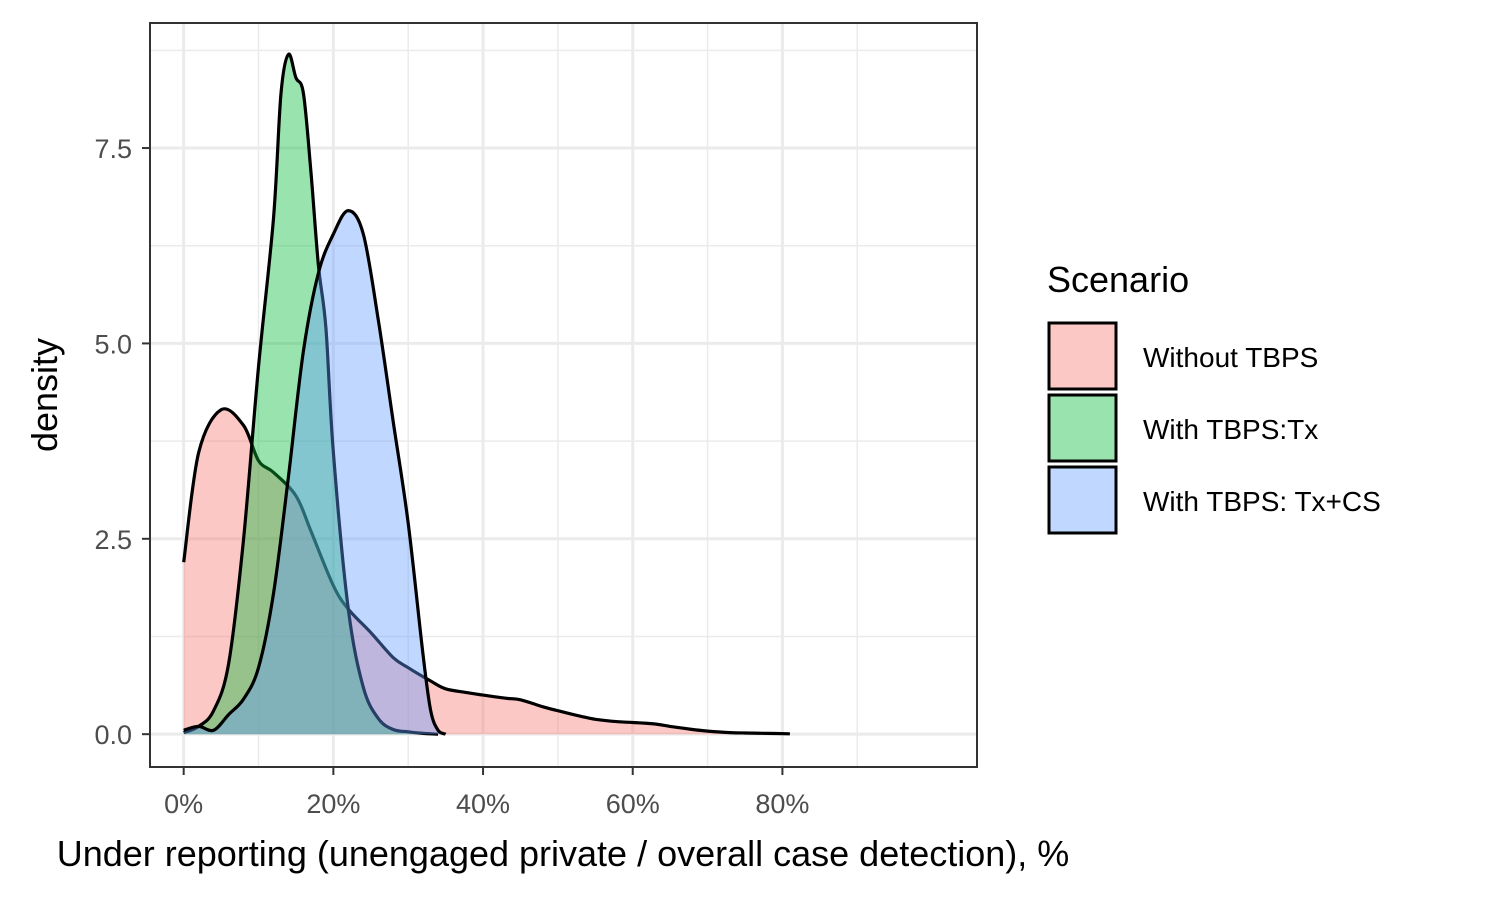  What do you see at coordinates (1230, 357) in the screenshot?
I see `legend-label-without-tbps: Without TBPS` at bounding box center [1230, 357].